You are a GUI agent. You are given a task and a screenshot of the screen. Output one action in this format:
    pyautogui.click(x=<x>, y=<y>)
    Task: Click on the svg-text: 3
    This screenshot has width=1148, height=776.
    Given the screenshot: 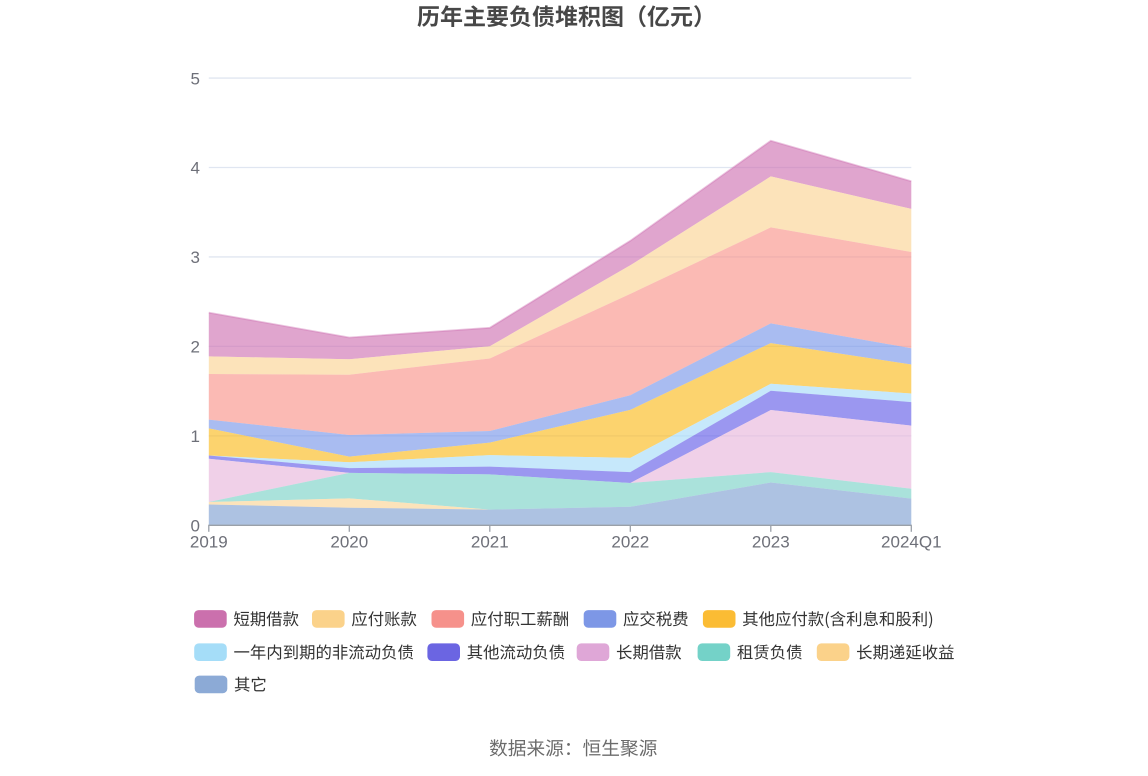 What is the action you would take?
    pyautogui.click(x=195, y=257)
    